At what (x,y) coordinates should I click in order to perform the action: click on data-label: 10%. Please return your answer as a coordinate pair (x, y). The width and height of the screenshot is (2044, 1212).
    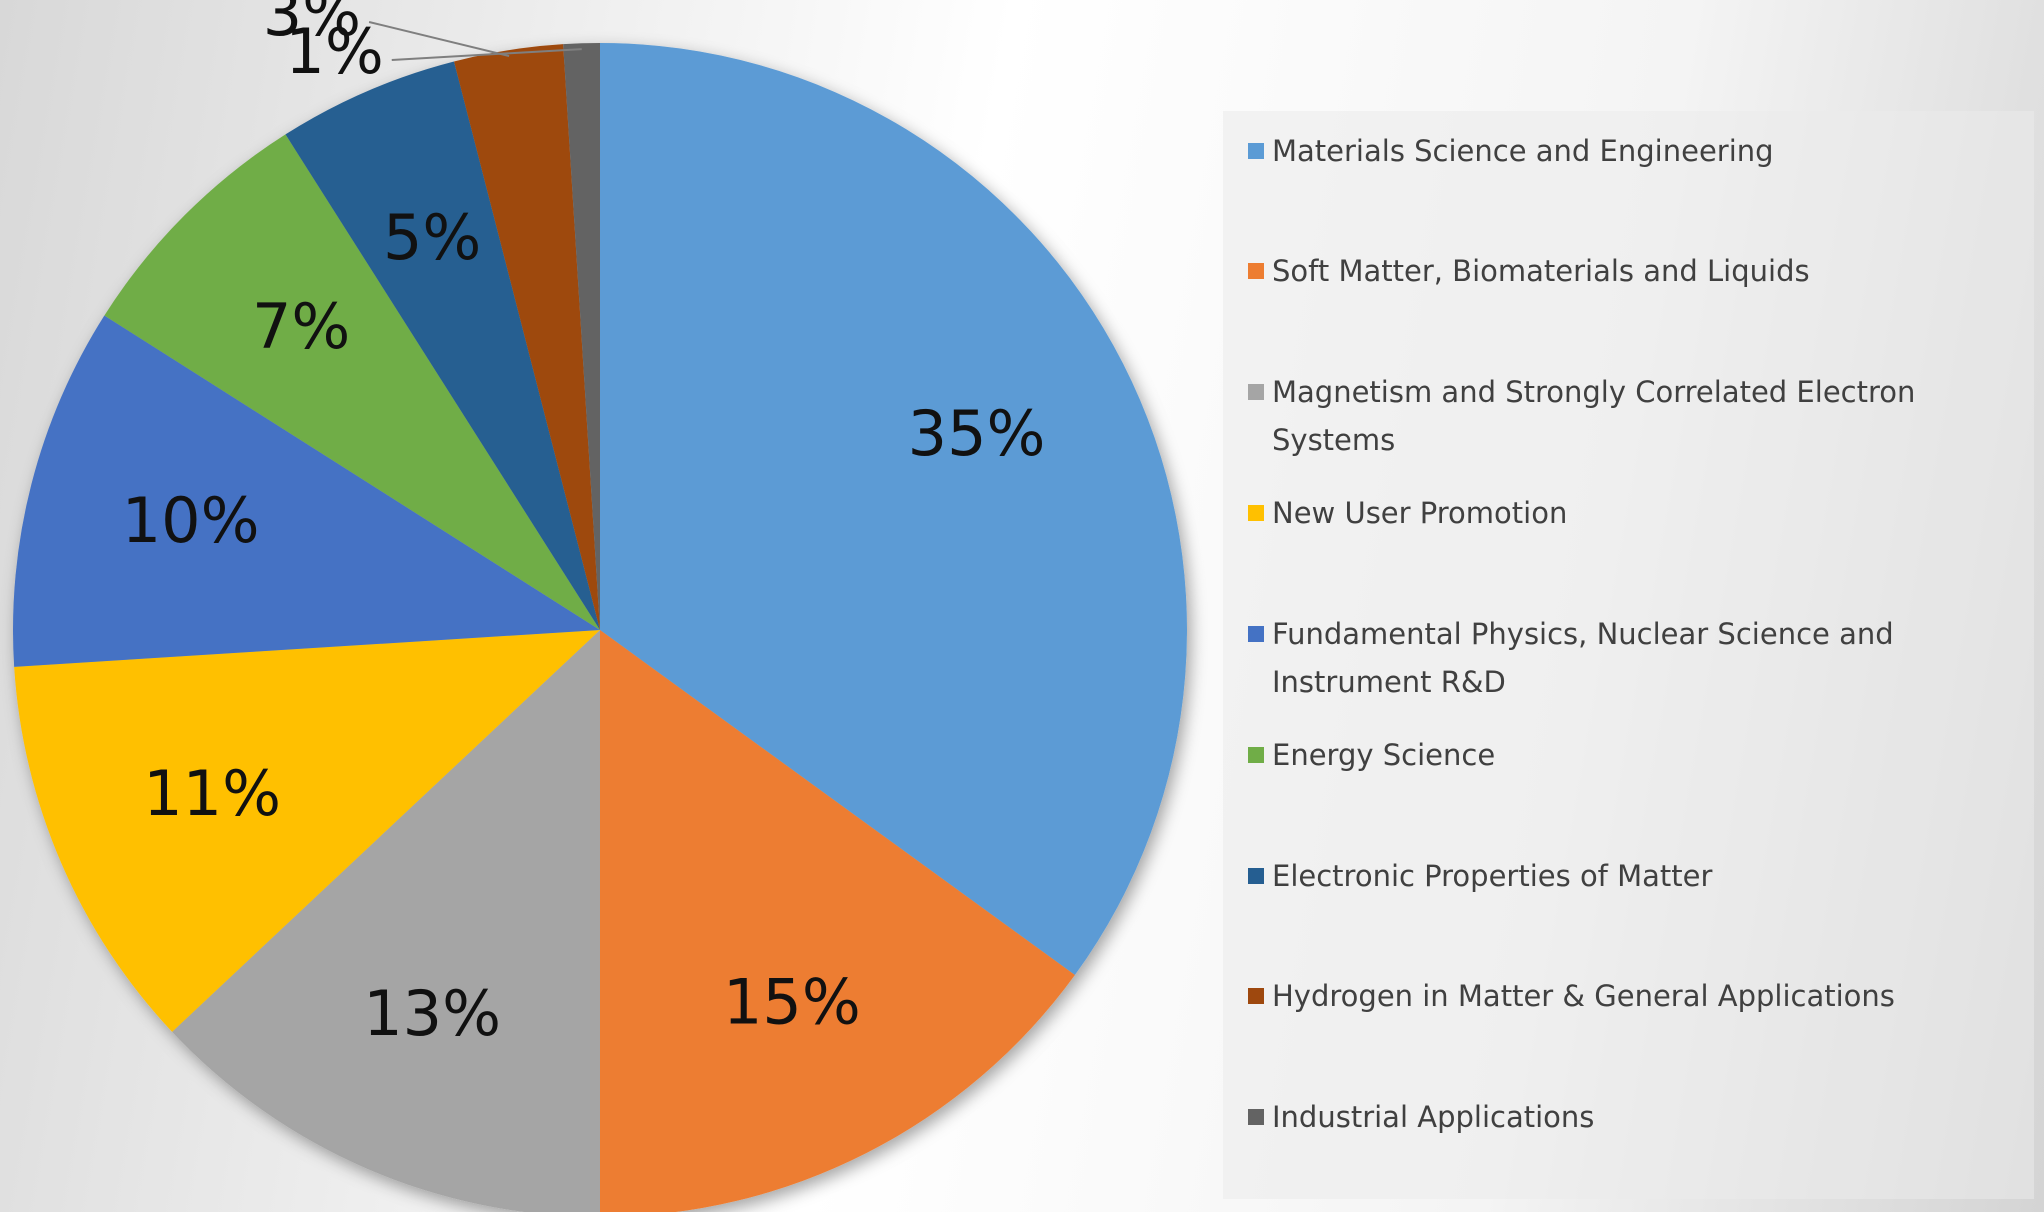
    Looking at the image, I should click on (191, 520).